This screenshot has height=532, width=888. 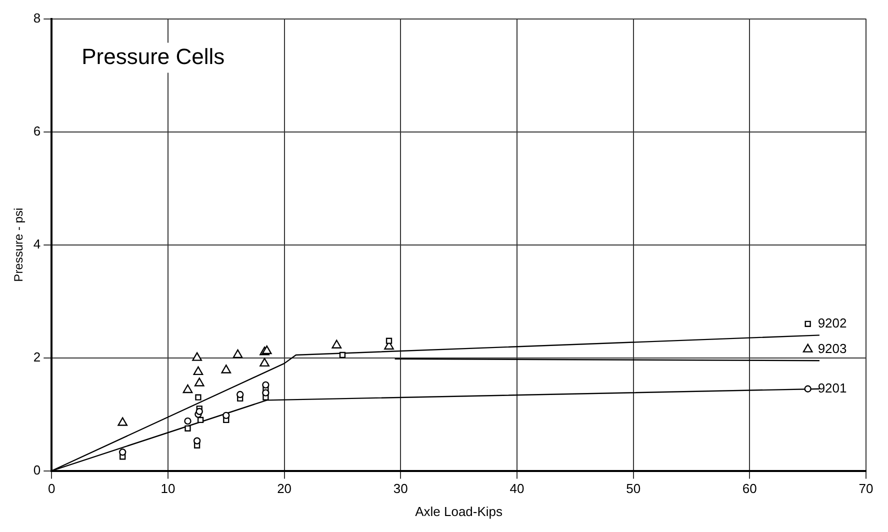 What do you see at coordinates (37, 18) in the screenshot?
I see `y-tick-label: 8` at bounding box center [37, 18].